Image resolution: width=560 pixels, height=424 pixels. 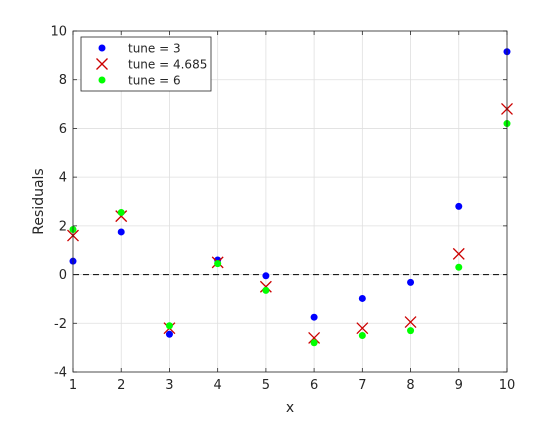 What do you see at coordinates (314, 385) in the screenshot?
I see `x-tick-label: 6` at bounding box center [314, 385].